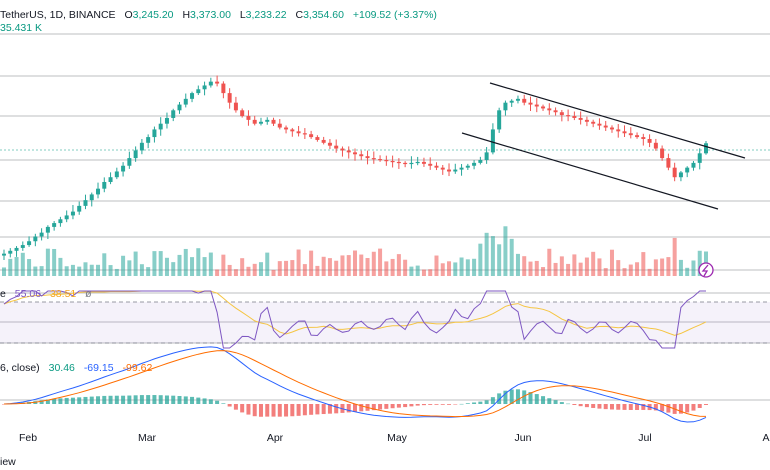 Image resolution: width=770 pixels, height=470 pixels. I want to click on high-value: 3,373.00, so click(210, 15).